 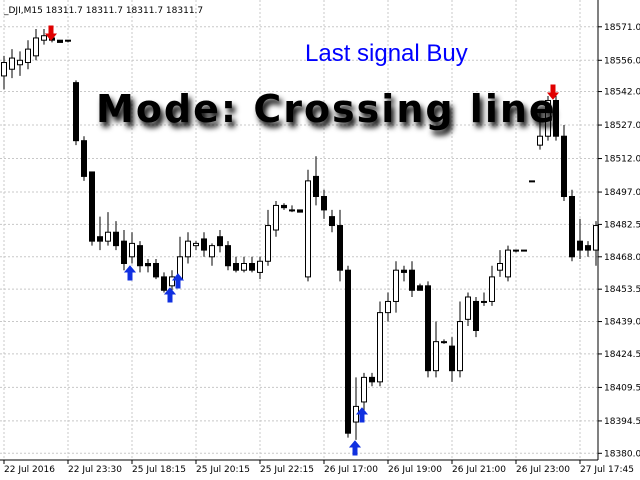 I want to click on y-tick-label: 18512.0, so click(x=622, y=160).